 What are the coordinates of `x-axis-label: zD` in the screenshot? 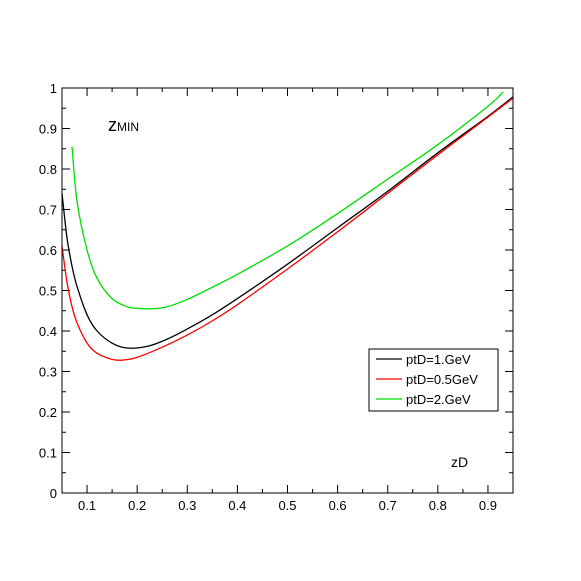 It's located at (459, 462).